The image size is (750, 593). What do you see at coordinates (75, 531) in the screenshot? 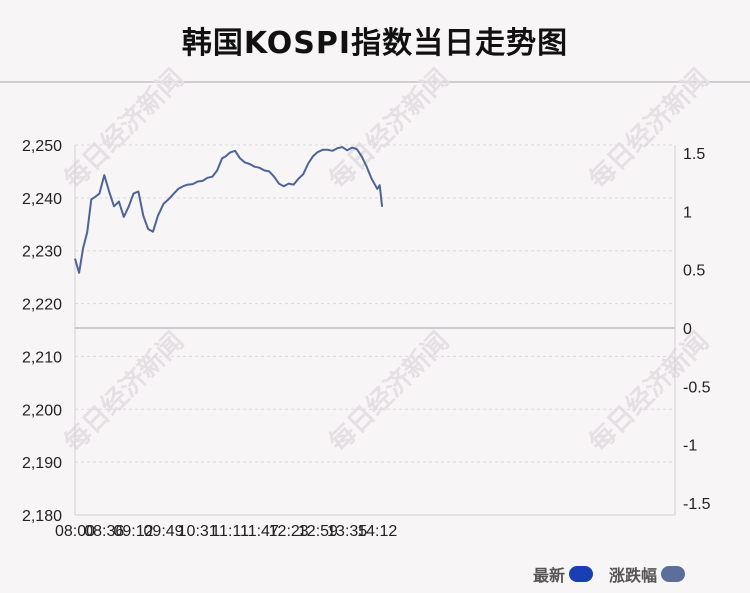
I see `x-tick-label: 08:00` at bounding box center [75, 531].